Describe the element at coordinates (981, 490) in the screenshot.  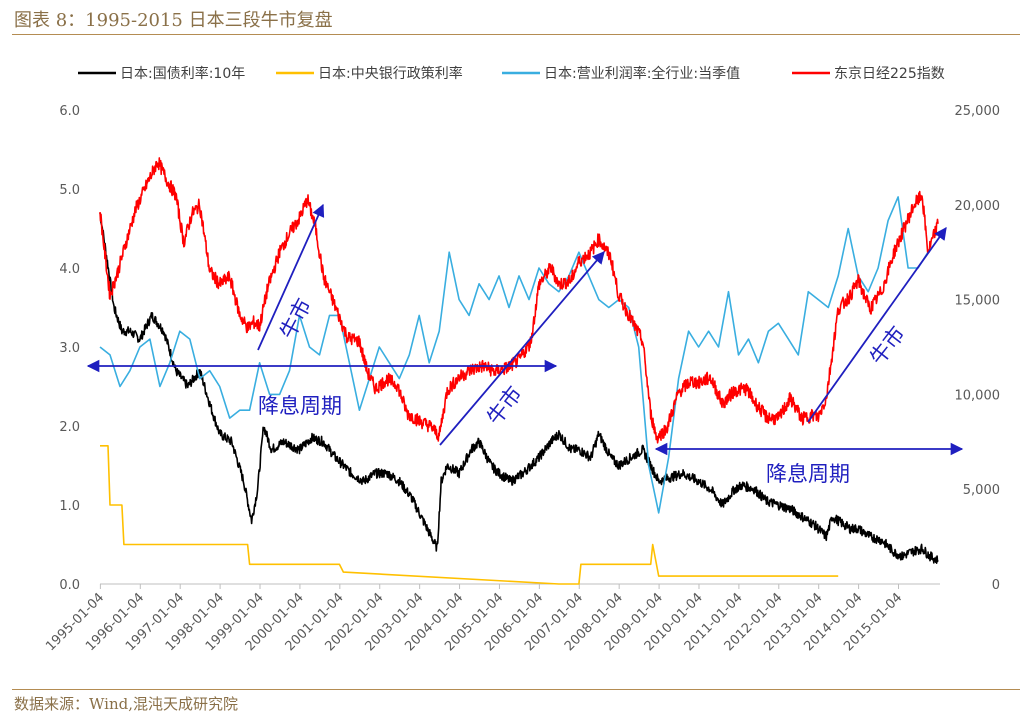
I see `y-right-tick-label: 5,000` at that location.